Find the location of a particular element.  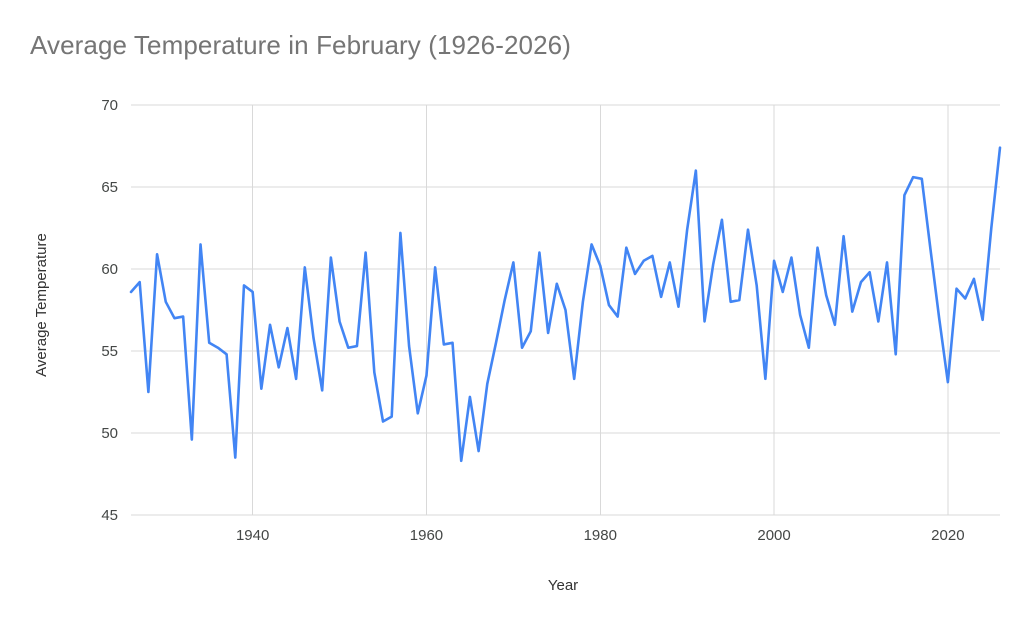

y-tick-label: 65 is located at coordinates (109, 187).